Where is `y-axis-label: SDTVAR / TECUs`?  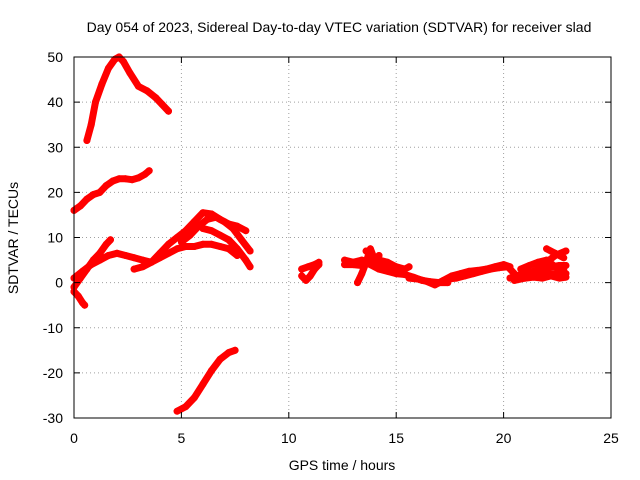
y-axis-label: SDTVAR / TECUs is located at coordinates (13, 238).